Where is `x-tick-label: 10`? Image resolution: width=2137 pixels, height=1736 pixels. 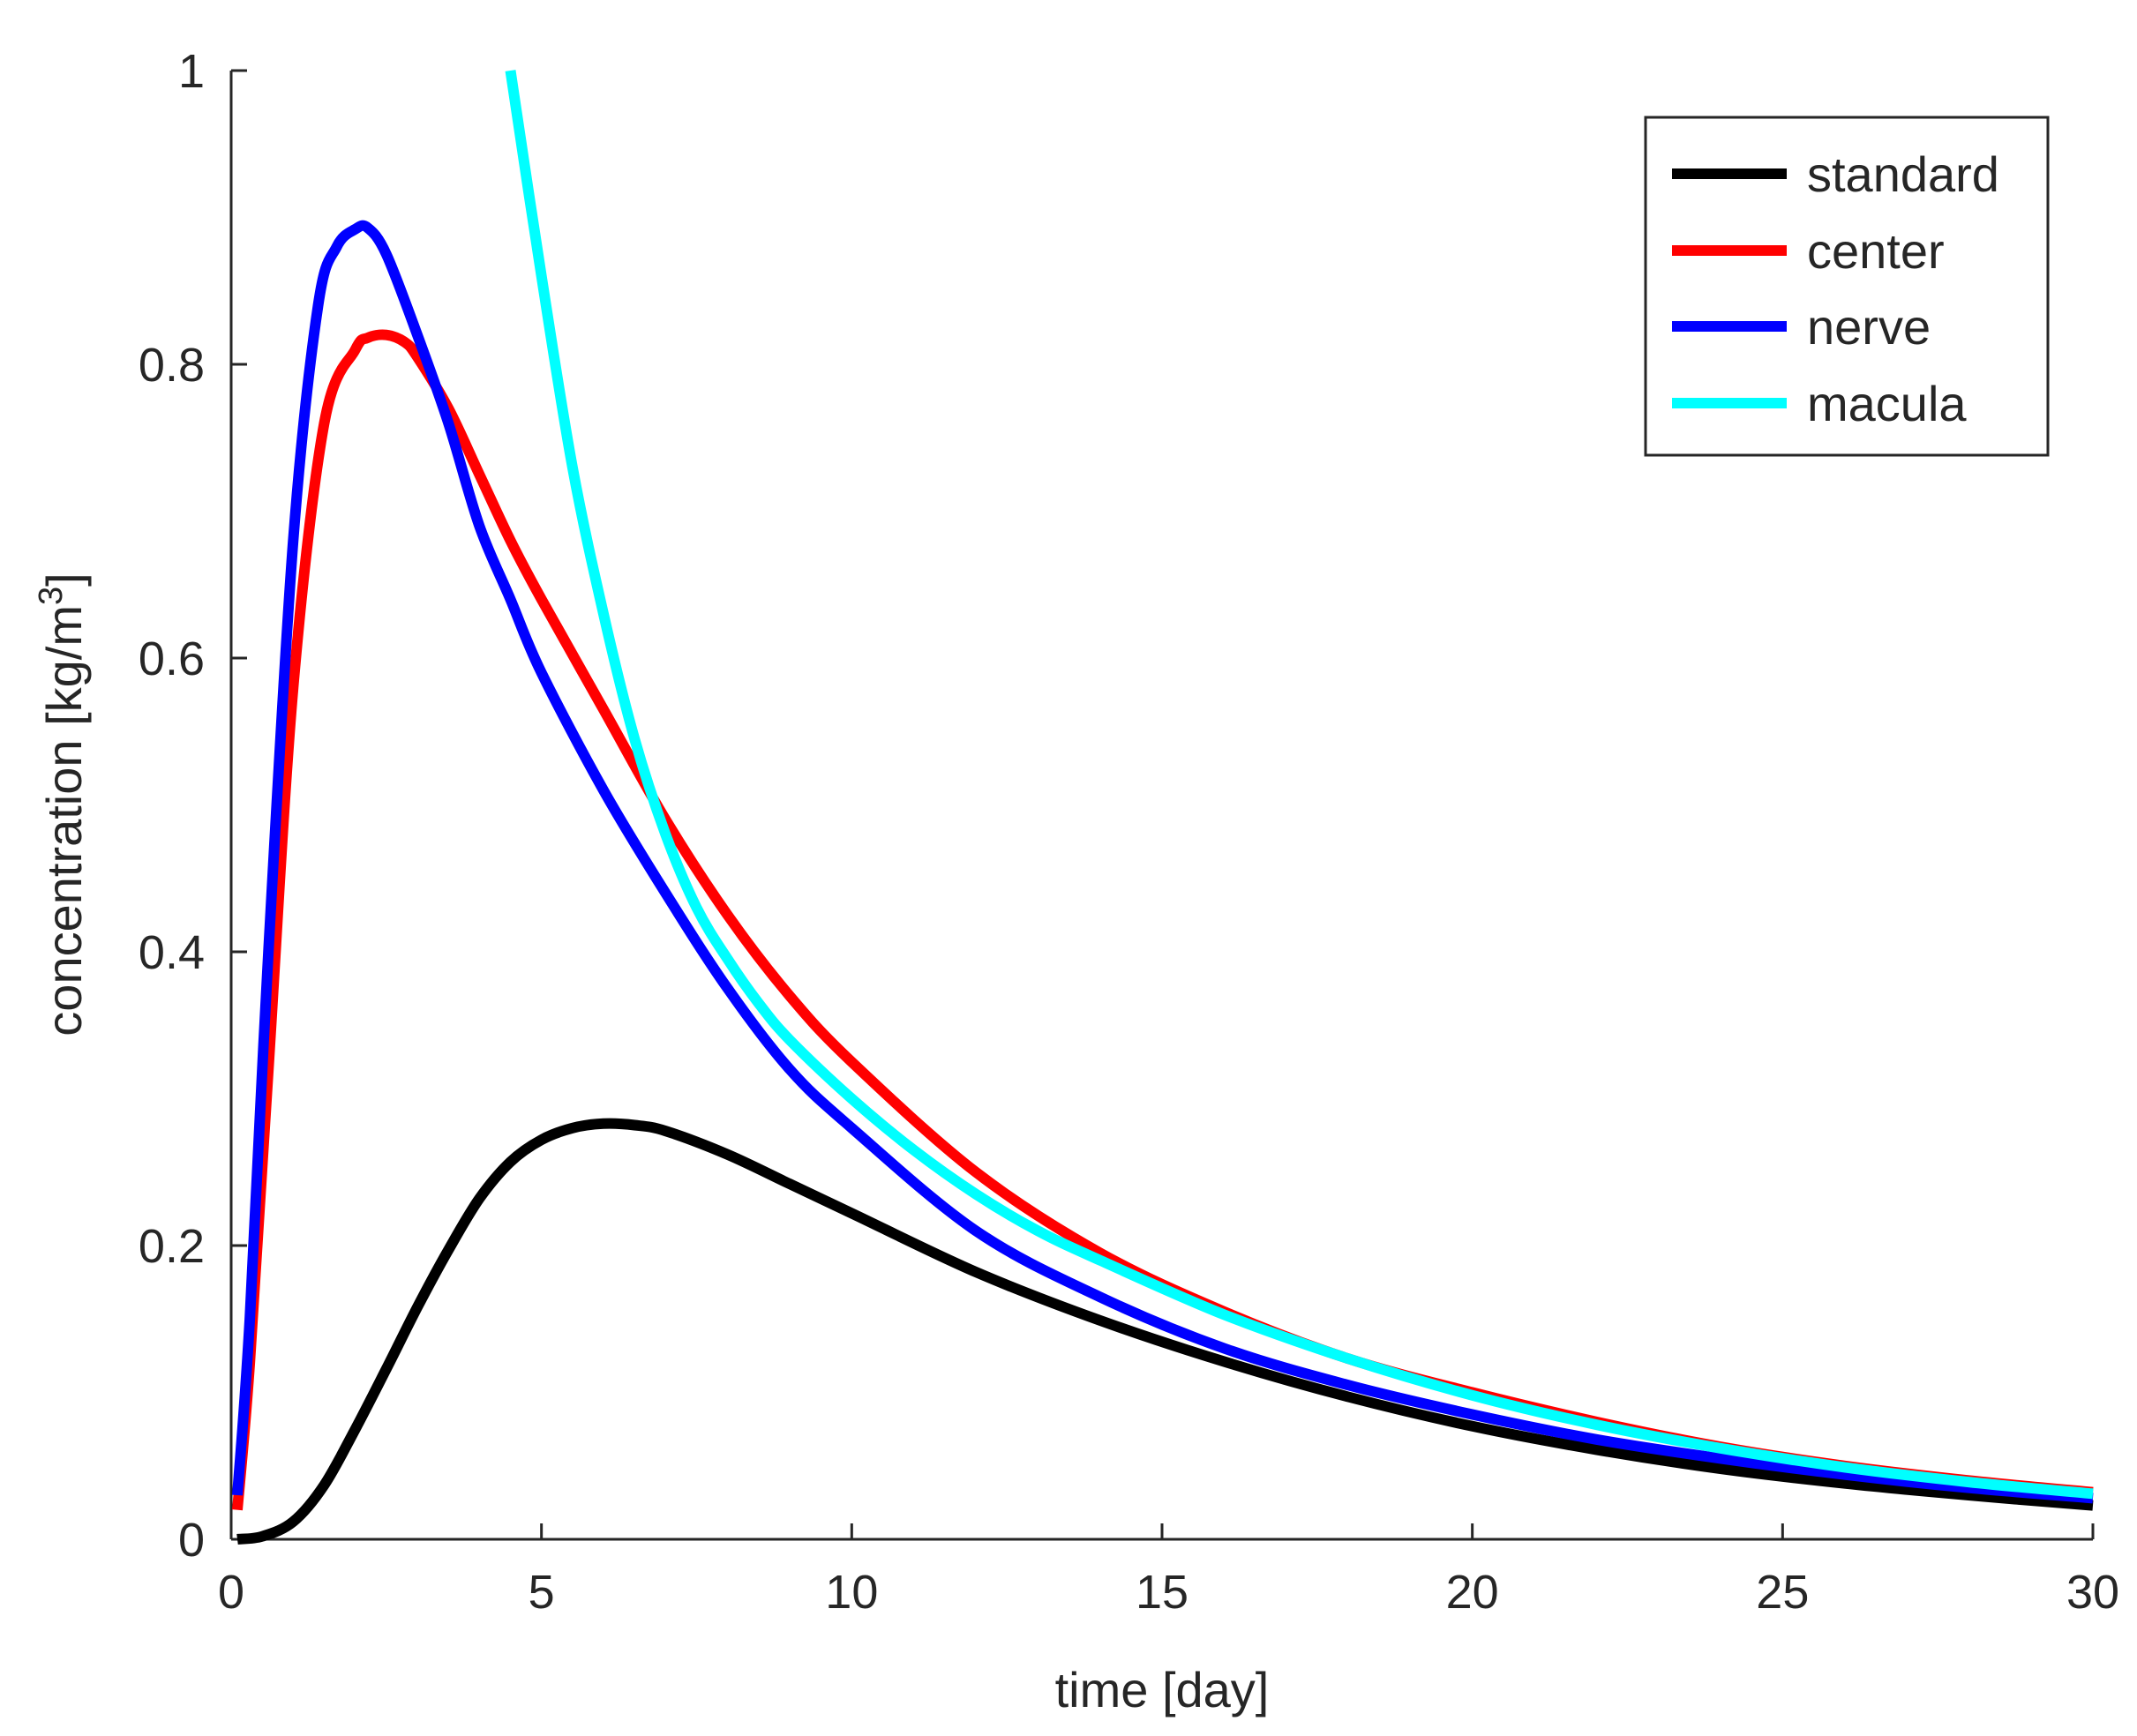 x-tick-label: 10 is located at coordinates (852, 1592).